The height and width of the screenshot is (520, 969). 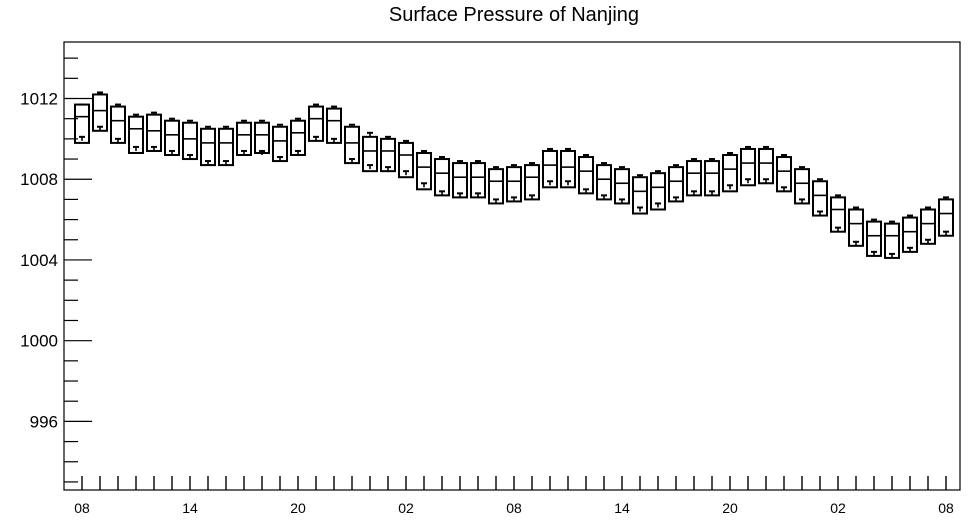 What do you see at coordinates (39, 260) in the screenshot?
I see `y-tick-label: 1004` at bounding box center [39, 260].